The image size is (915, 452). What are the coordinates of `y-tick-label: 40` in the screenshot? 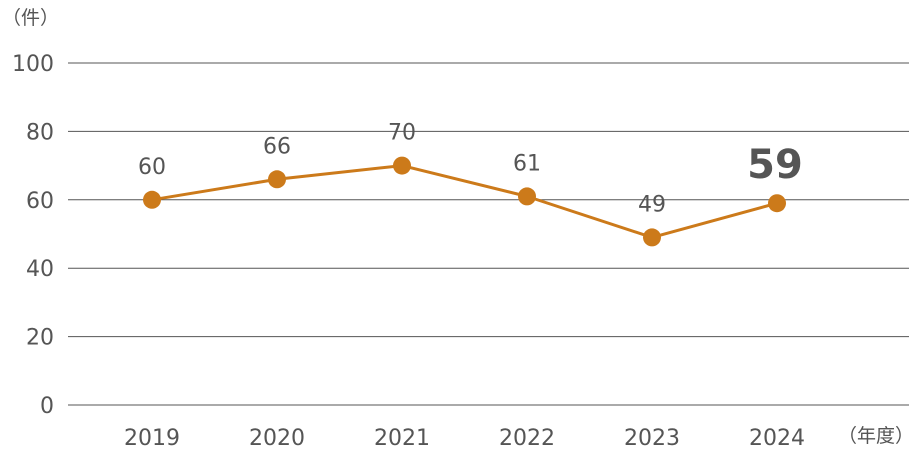 It's located at (40, 269).